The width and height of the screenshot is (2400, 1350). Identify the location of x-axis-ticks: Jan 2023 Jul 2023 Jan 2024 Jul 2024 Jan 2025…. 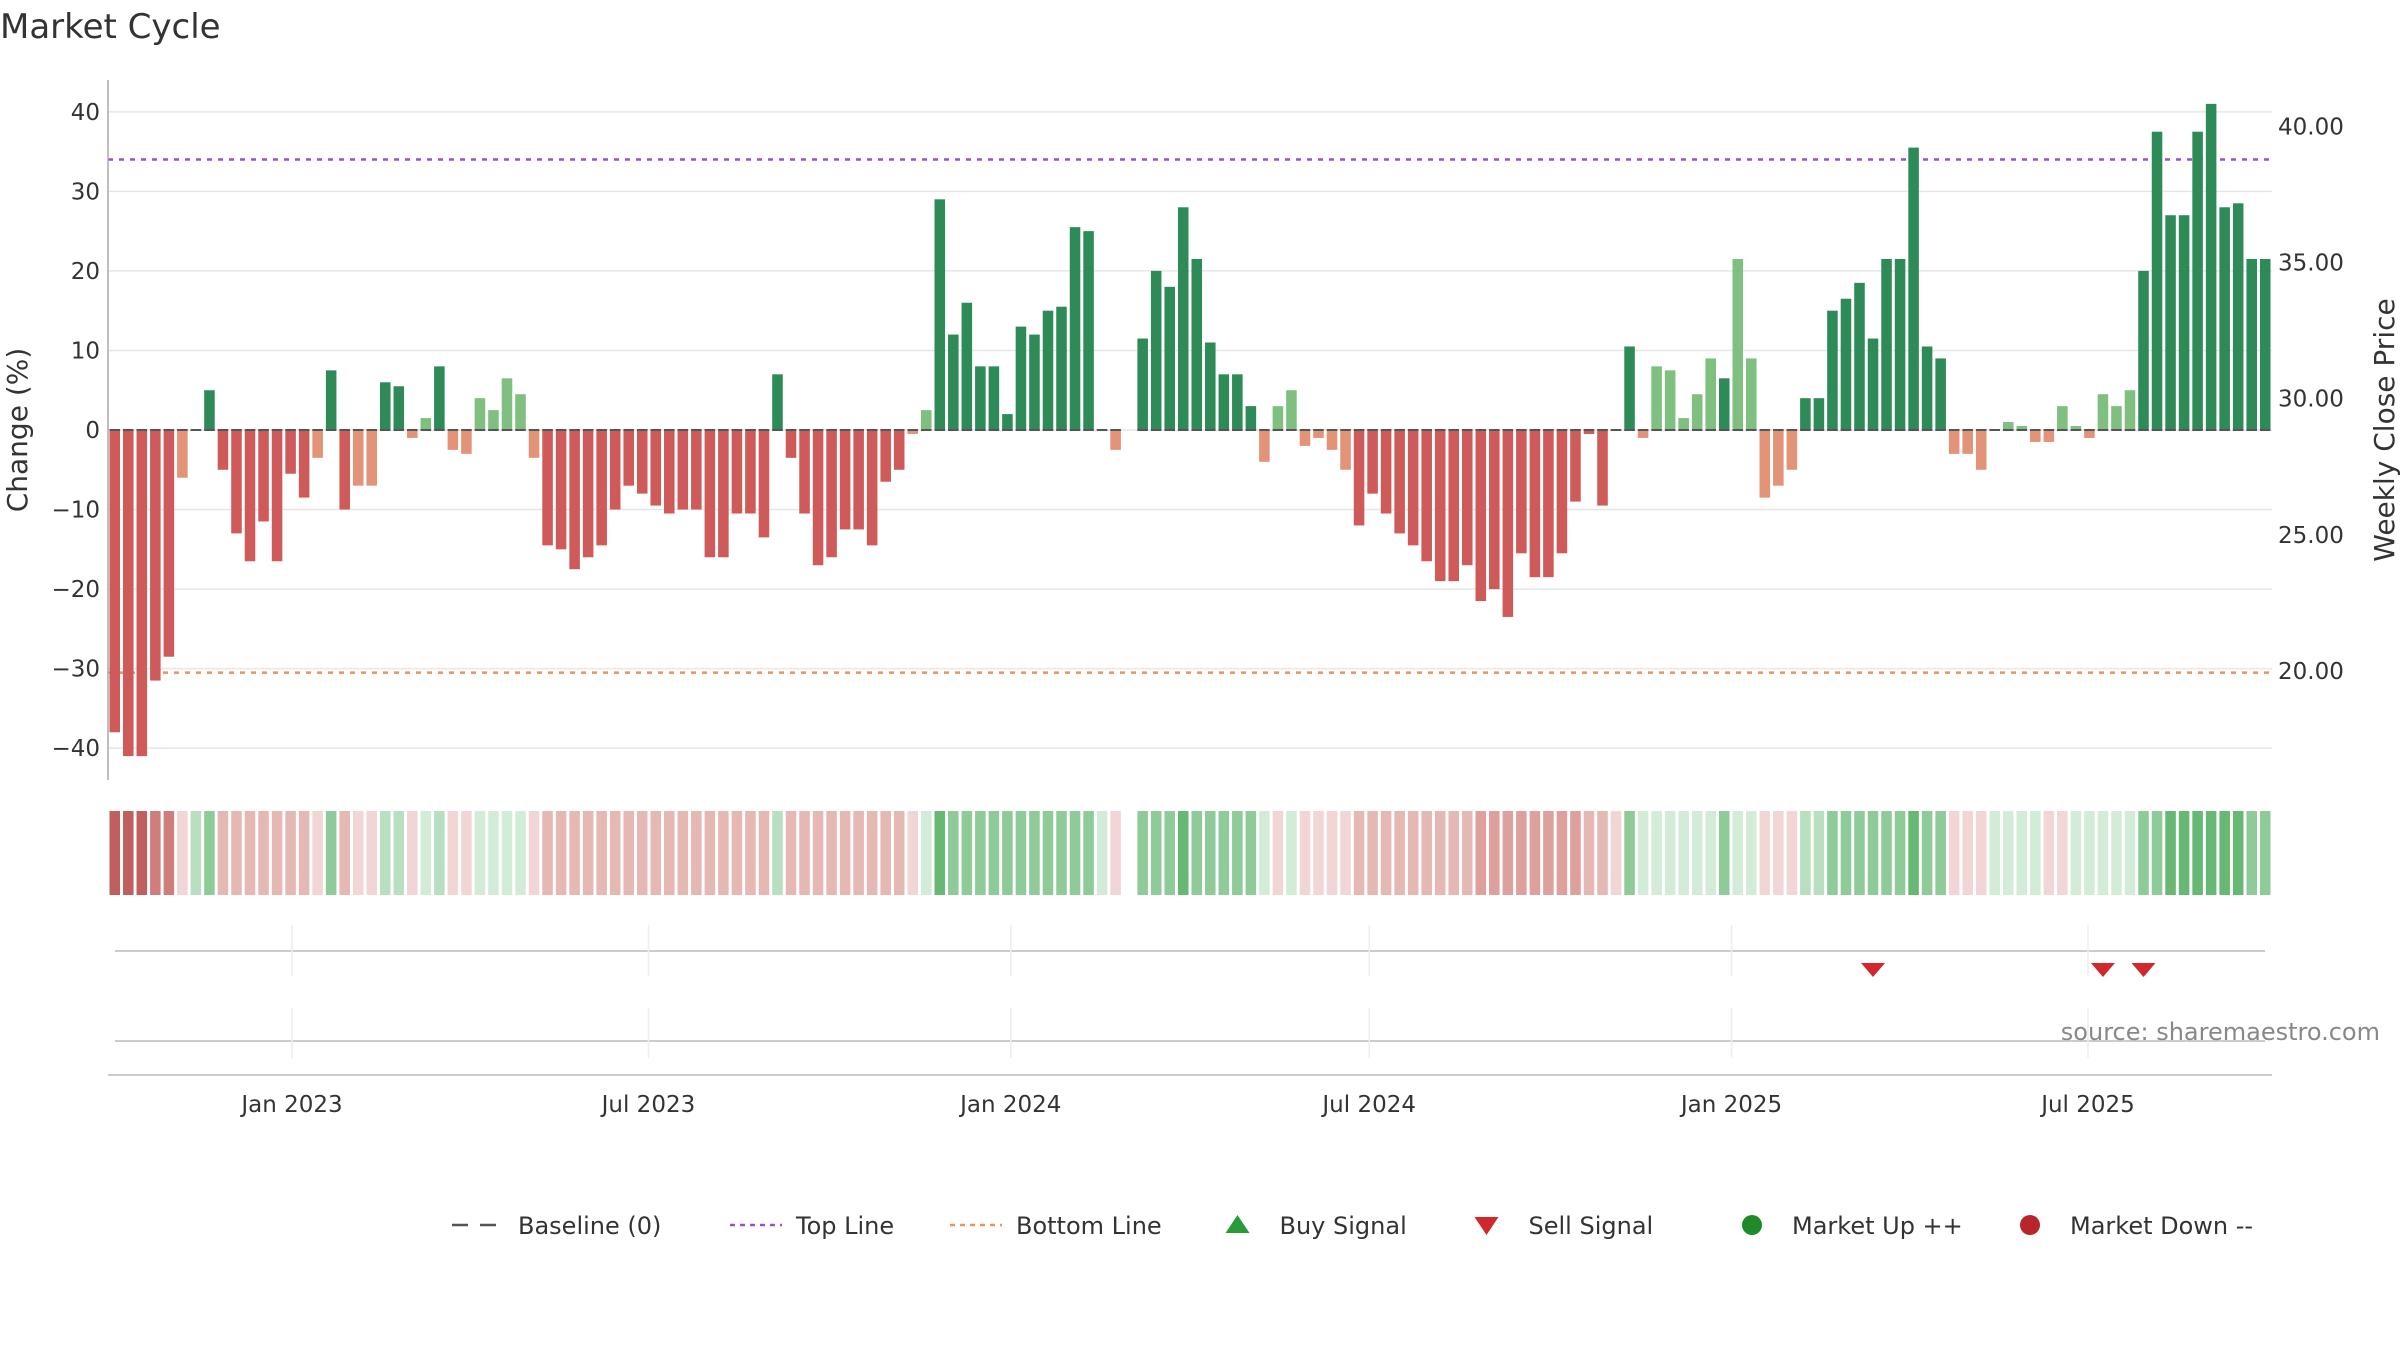
(1187, 1021).